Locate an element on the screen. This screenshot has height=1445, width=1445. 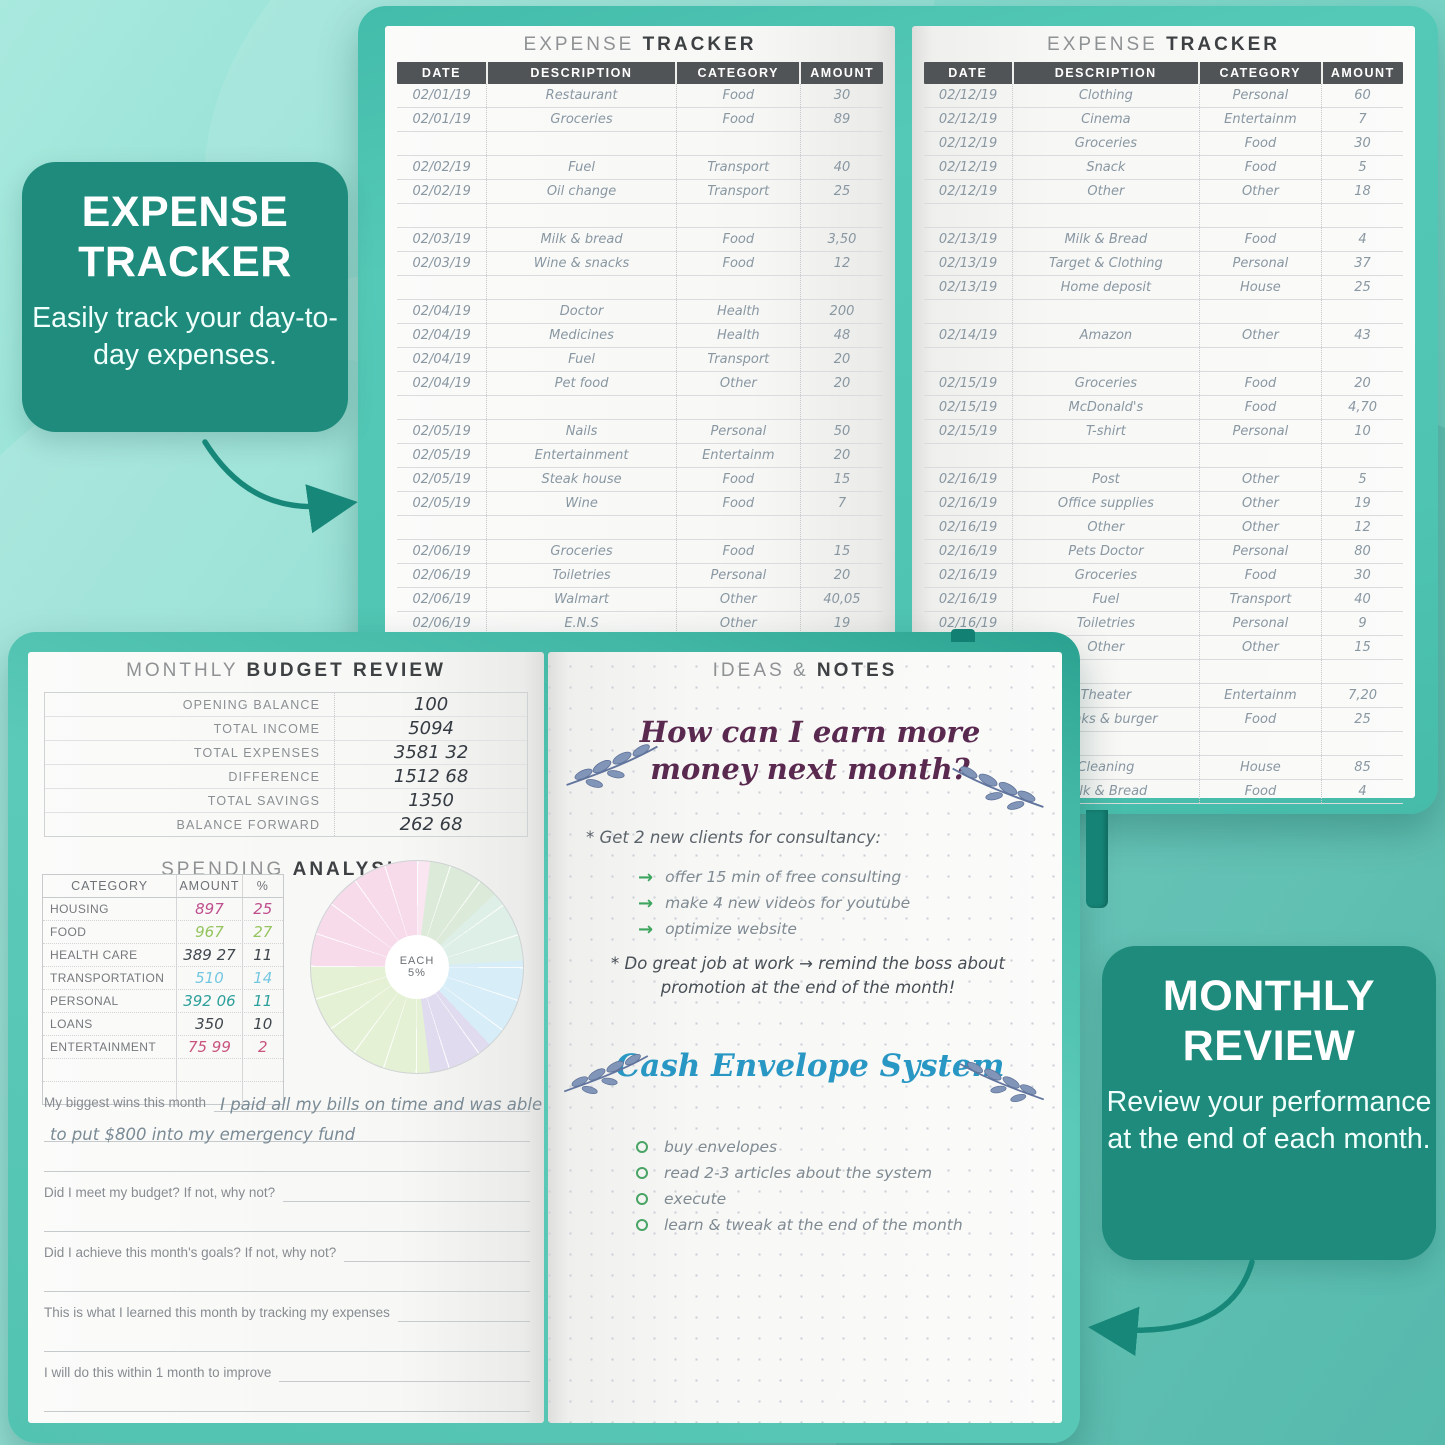
table-row: 02/15/19 McDonald's Food 4,70 is located at coordinates (1163, 408).